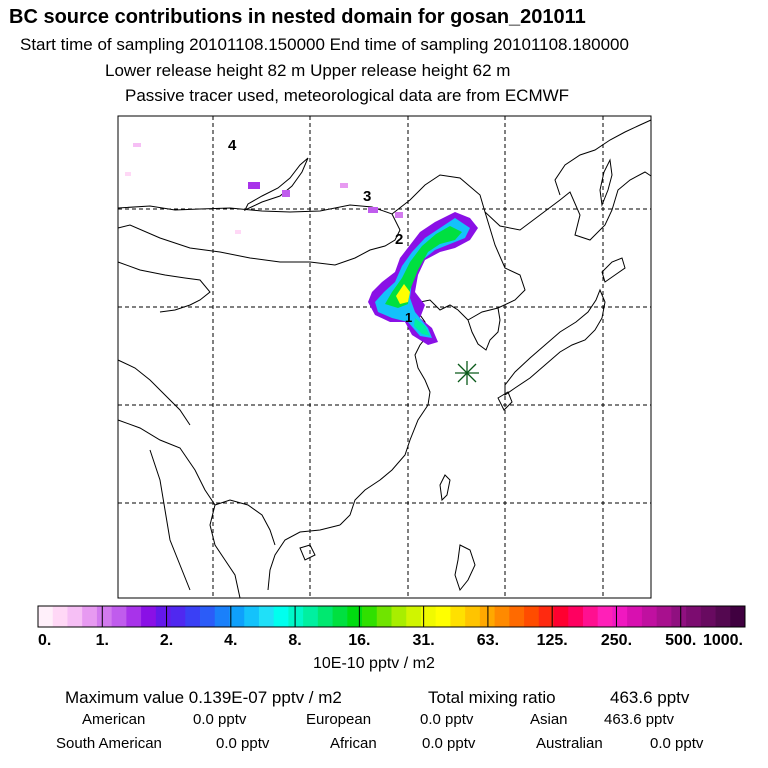  I want to click on mongolia-china-border, so click(259, 239).